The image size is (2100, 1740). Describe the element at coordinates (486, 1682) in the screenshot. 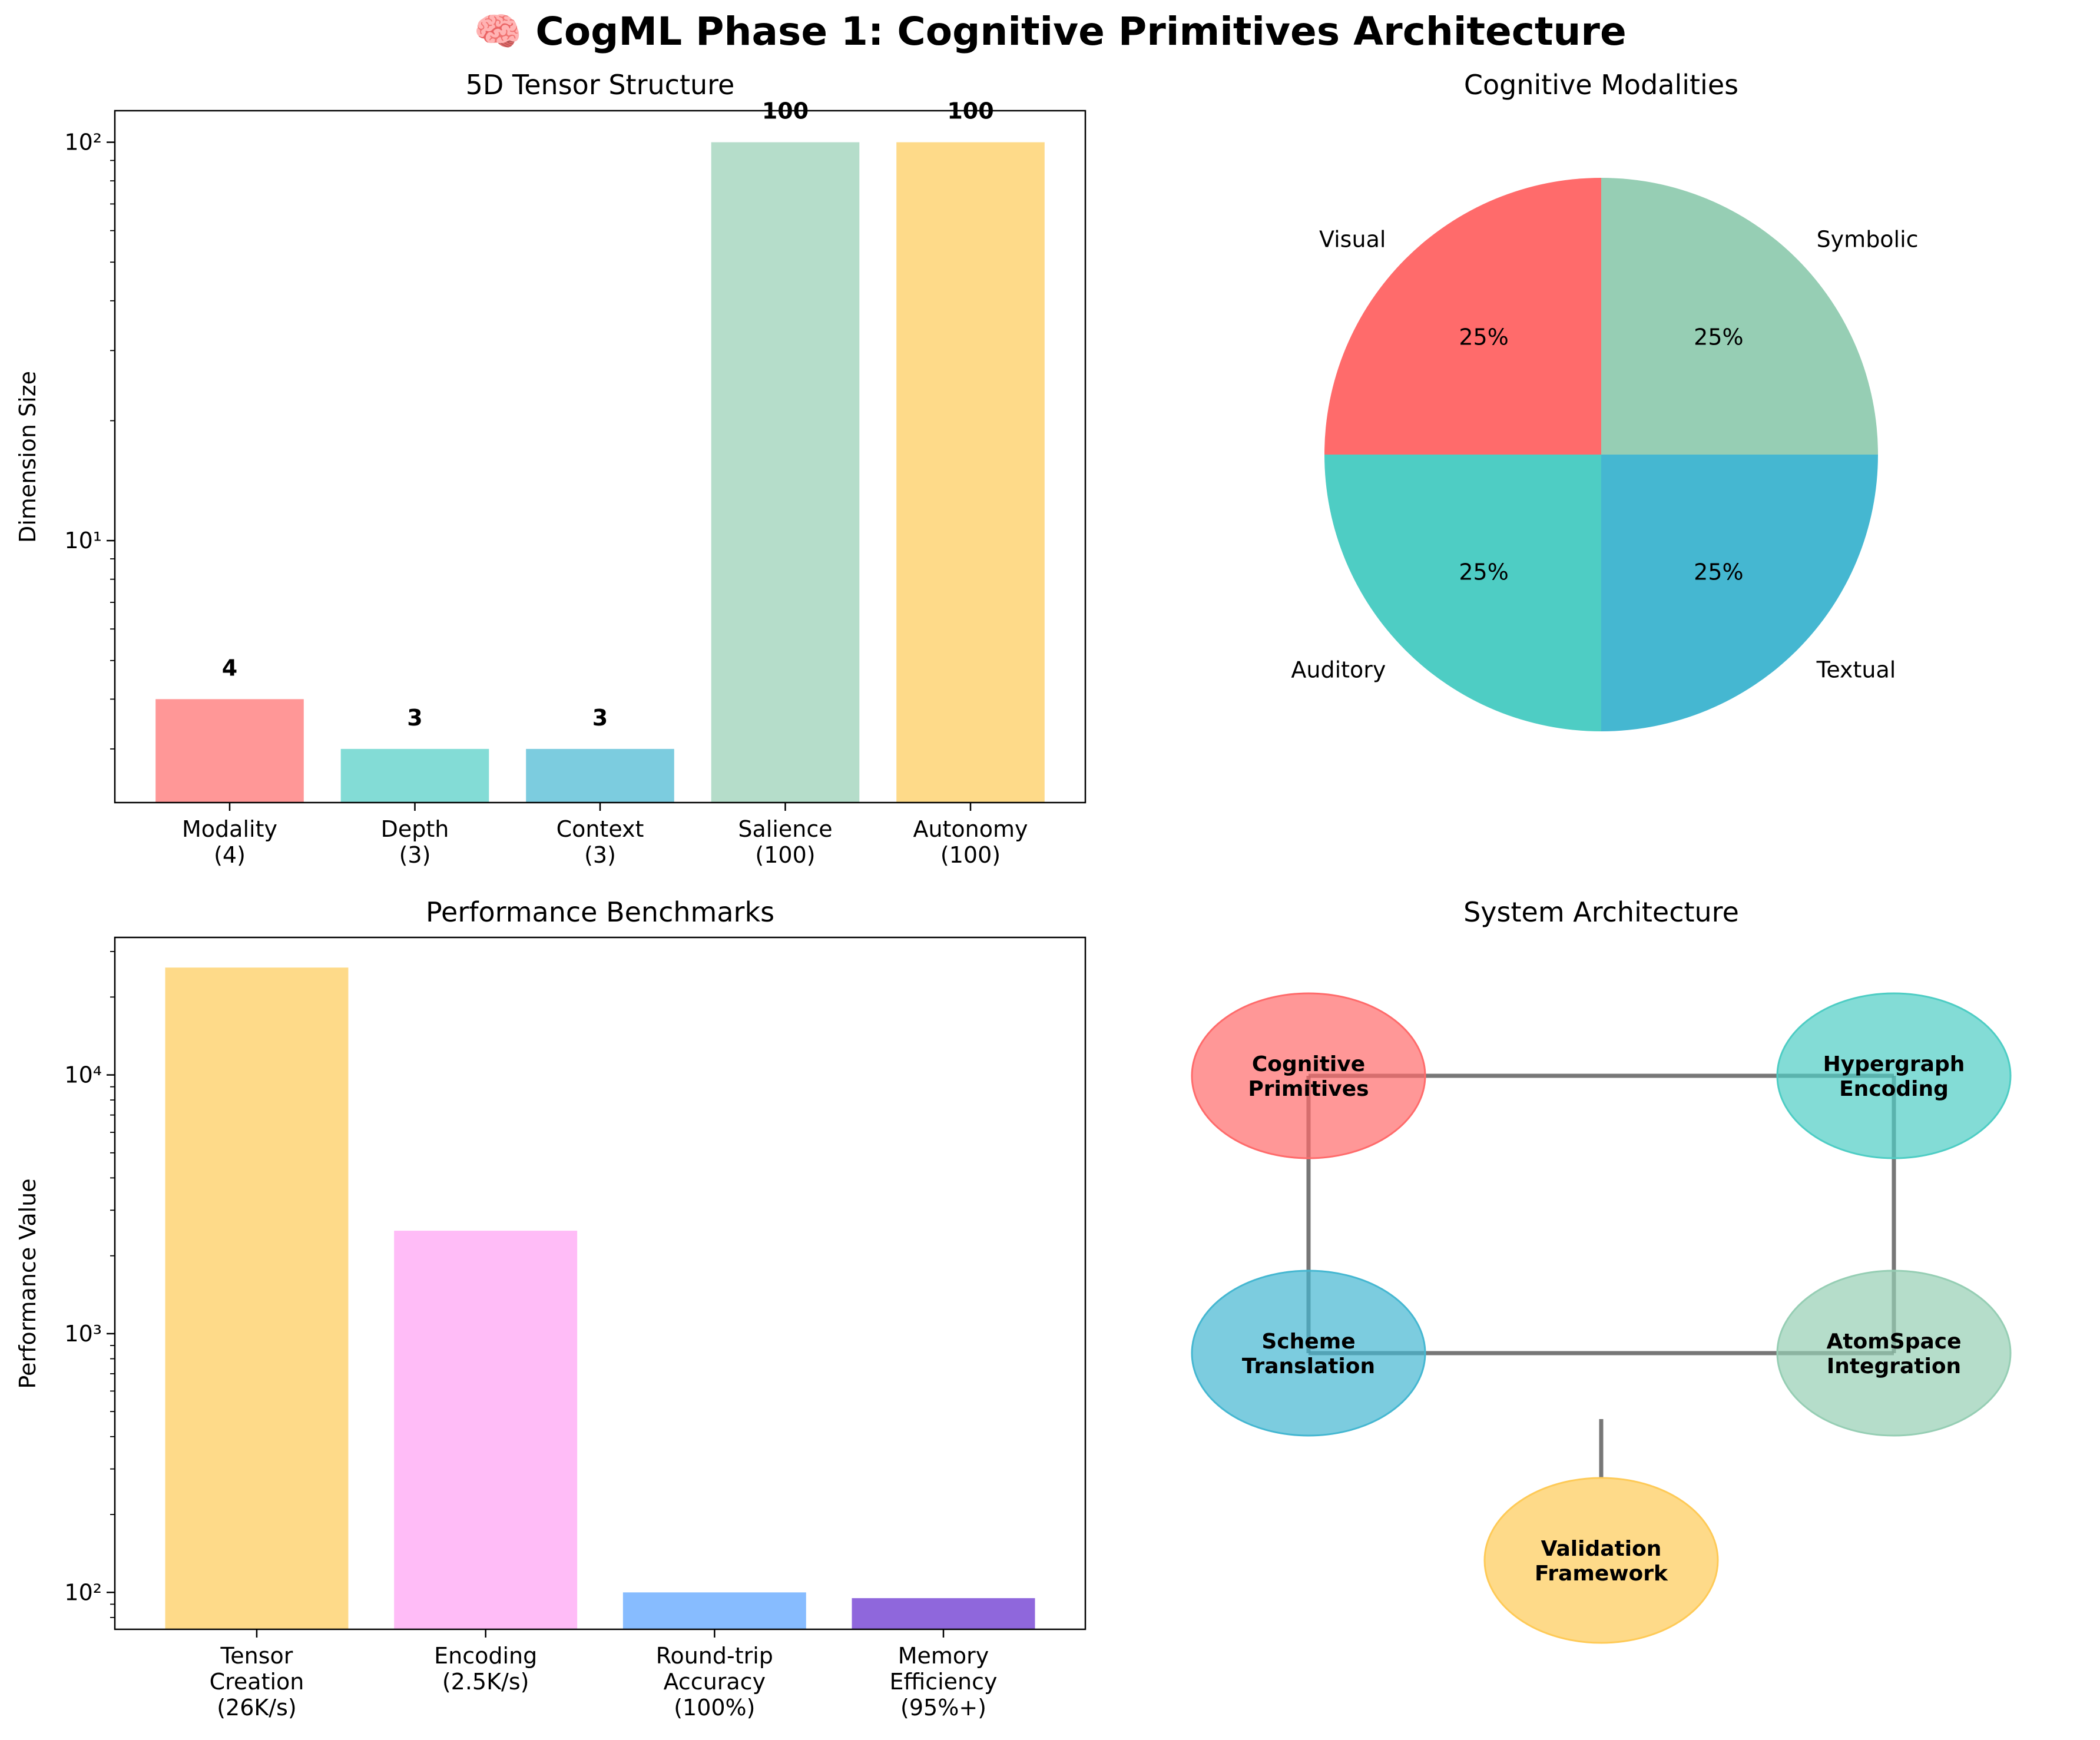

I see `benchmarks-xtick-label-line: (2.5K/s)` at that location.